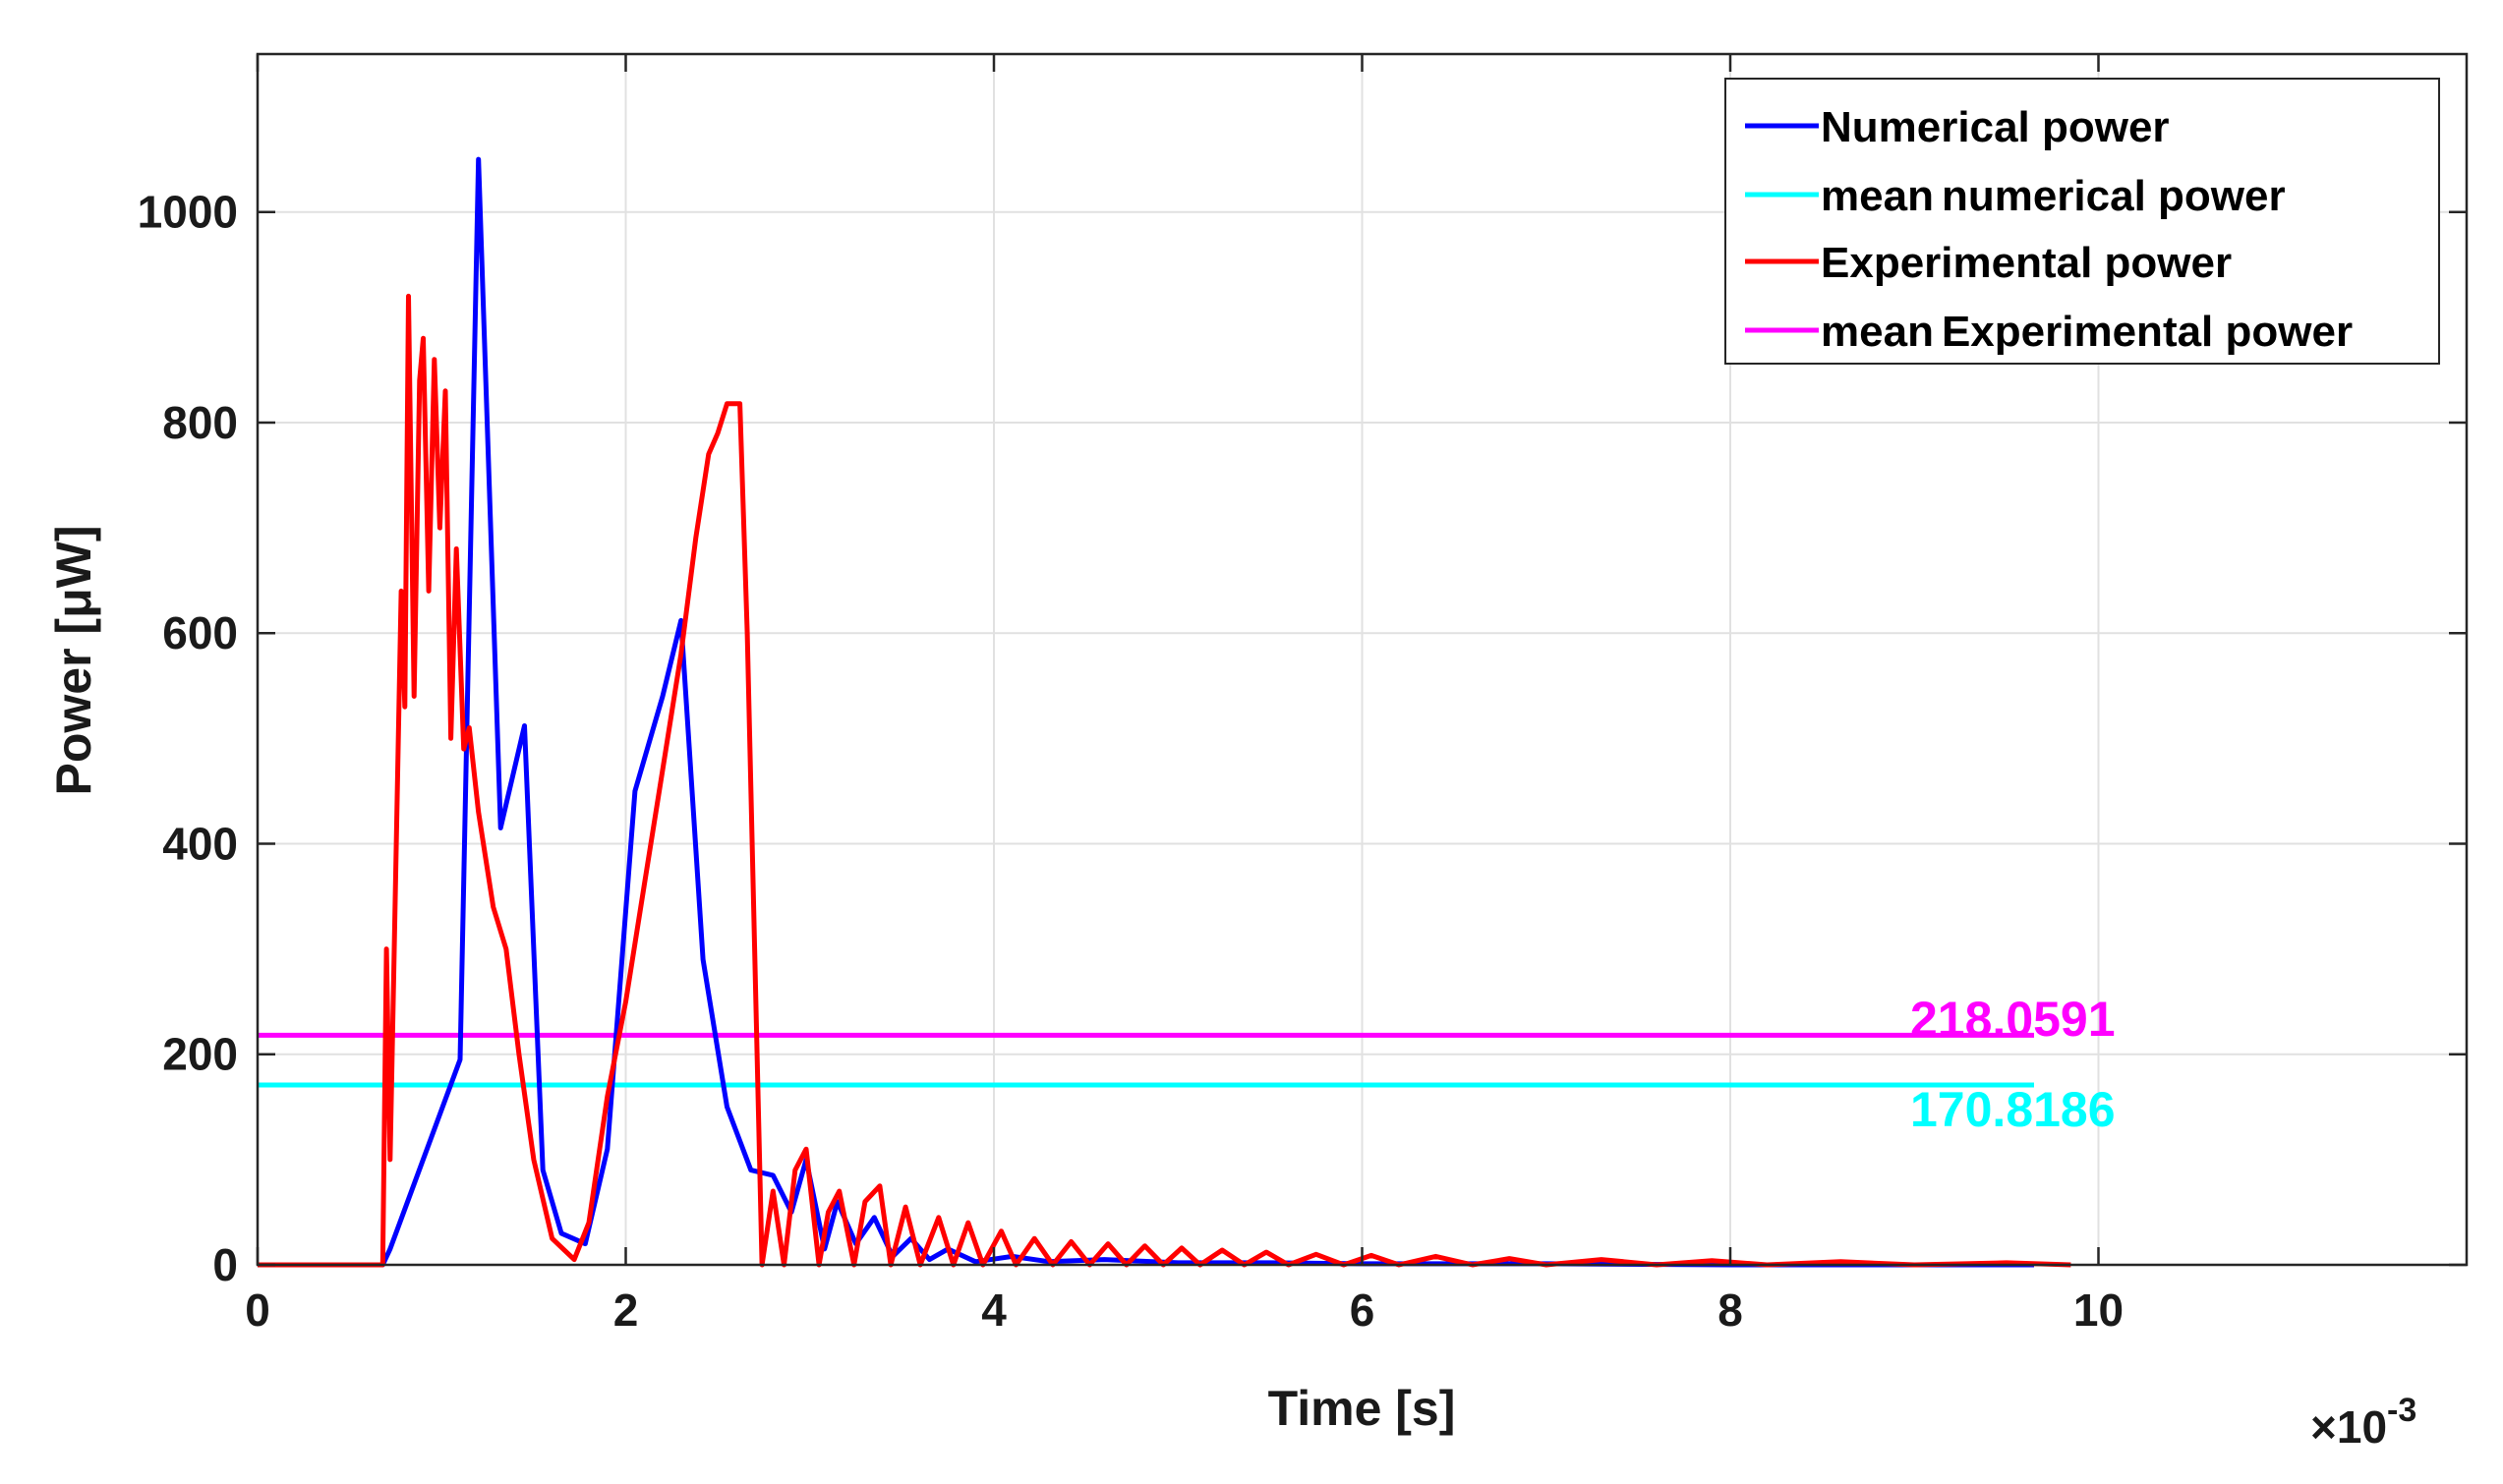 Image resolution: width=2503 pixels, height=1484 pixels. I want to click on y-axis-label: Power [μW], so click(73, 660).